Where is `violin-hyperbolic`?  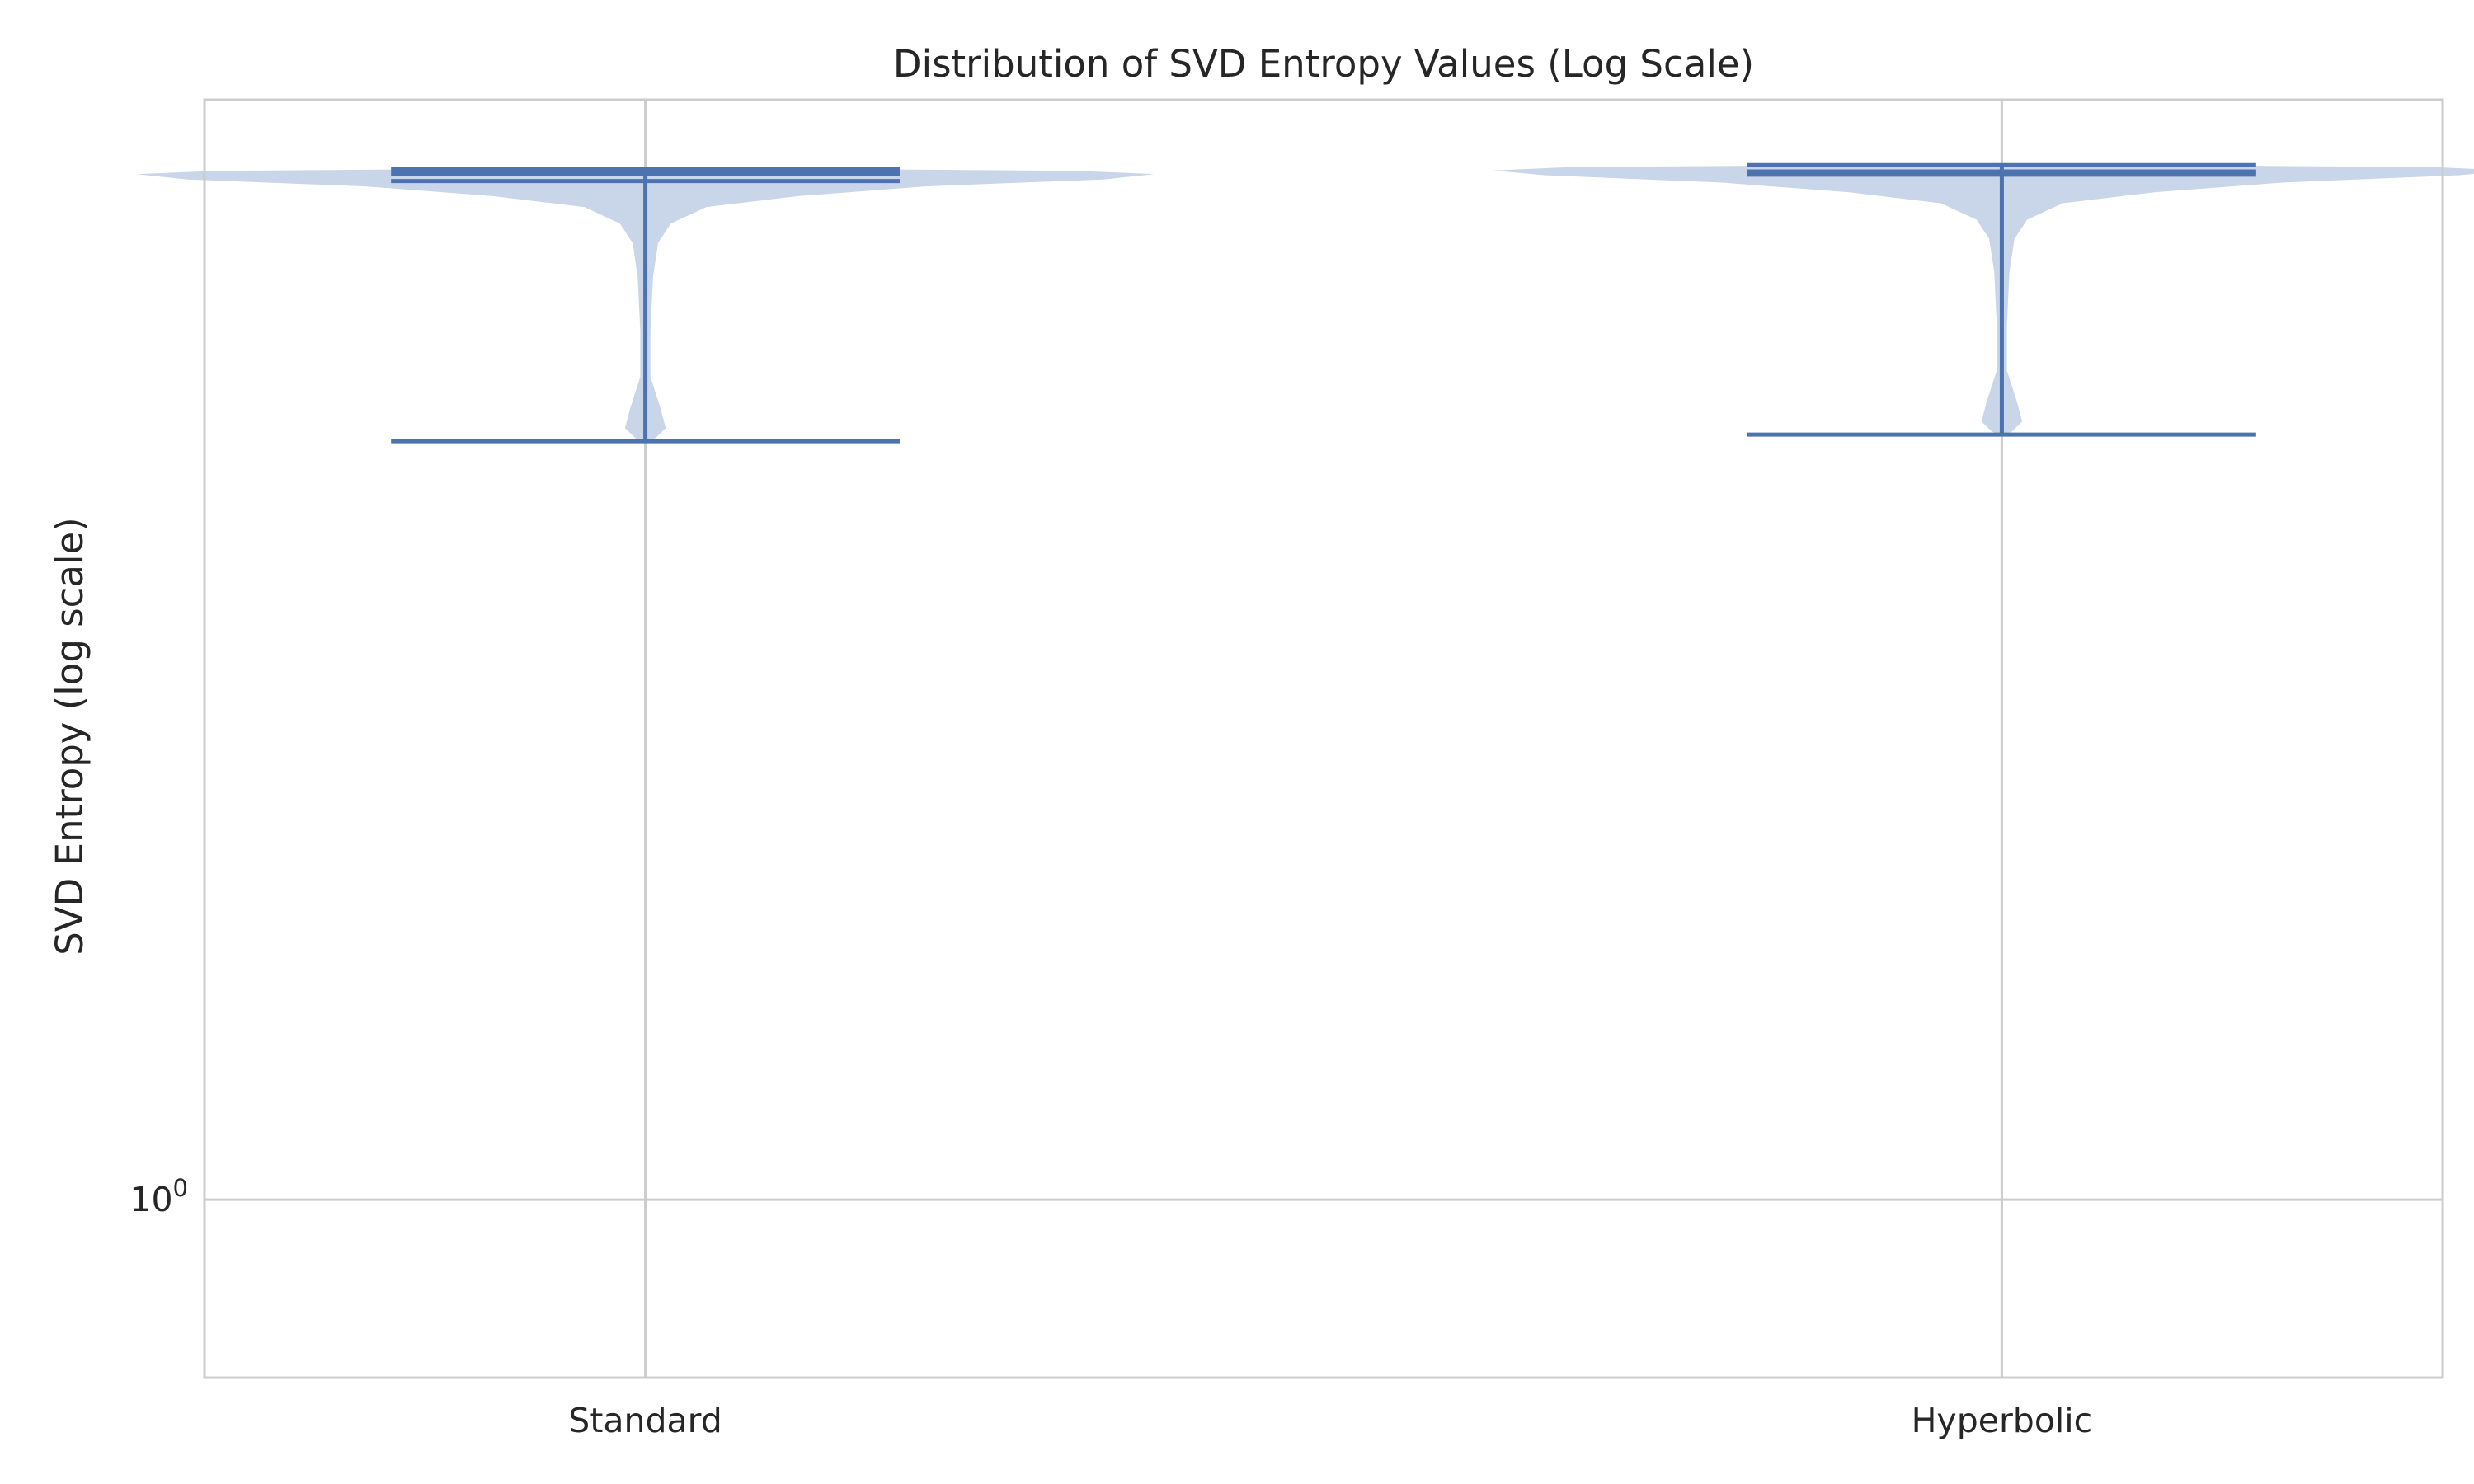 violin-hyperbolic is located at coordinates (1983, 299).